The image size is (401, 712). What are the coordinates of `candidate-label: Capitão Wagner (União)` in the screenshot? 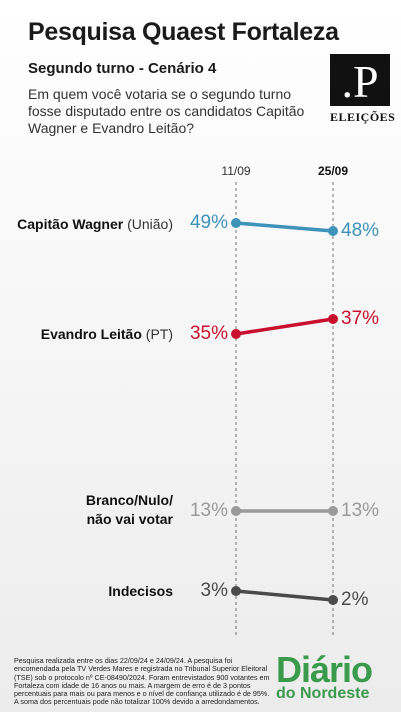 It's located at (95, 224).